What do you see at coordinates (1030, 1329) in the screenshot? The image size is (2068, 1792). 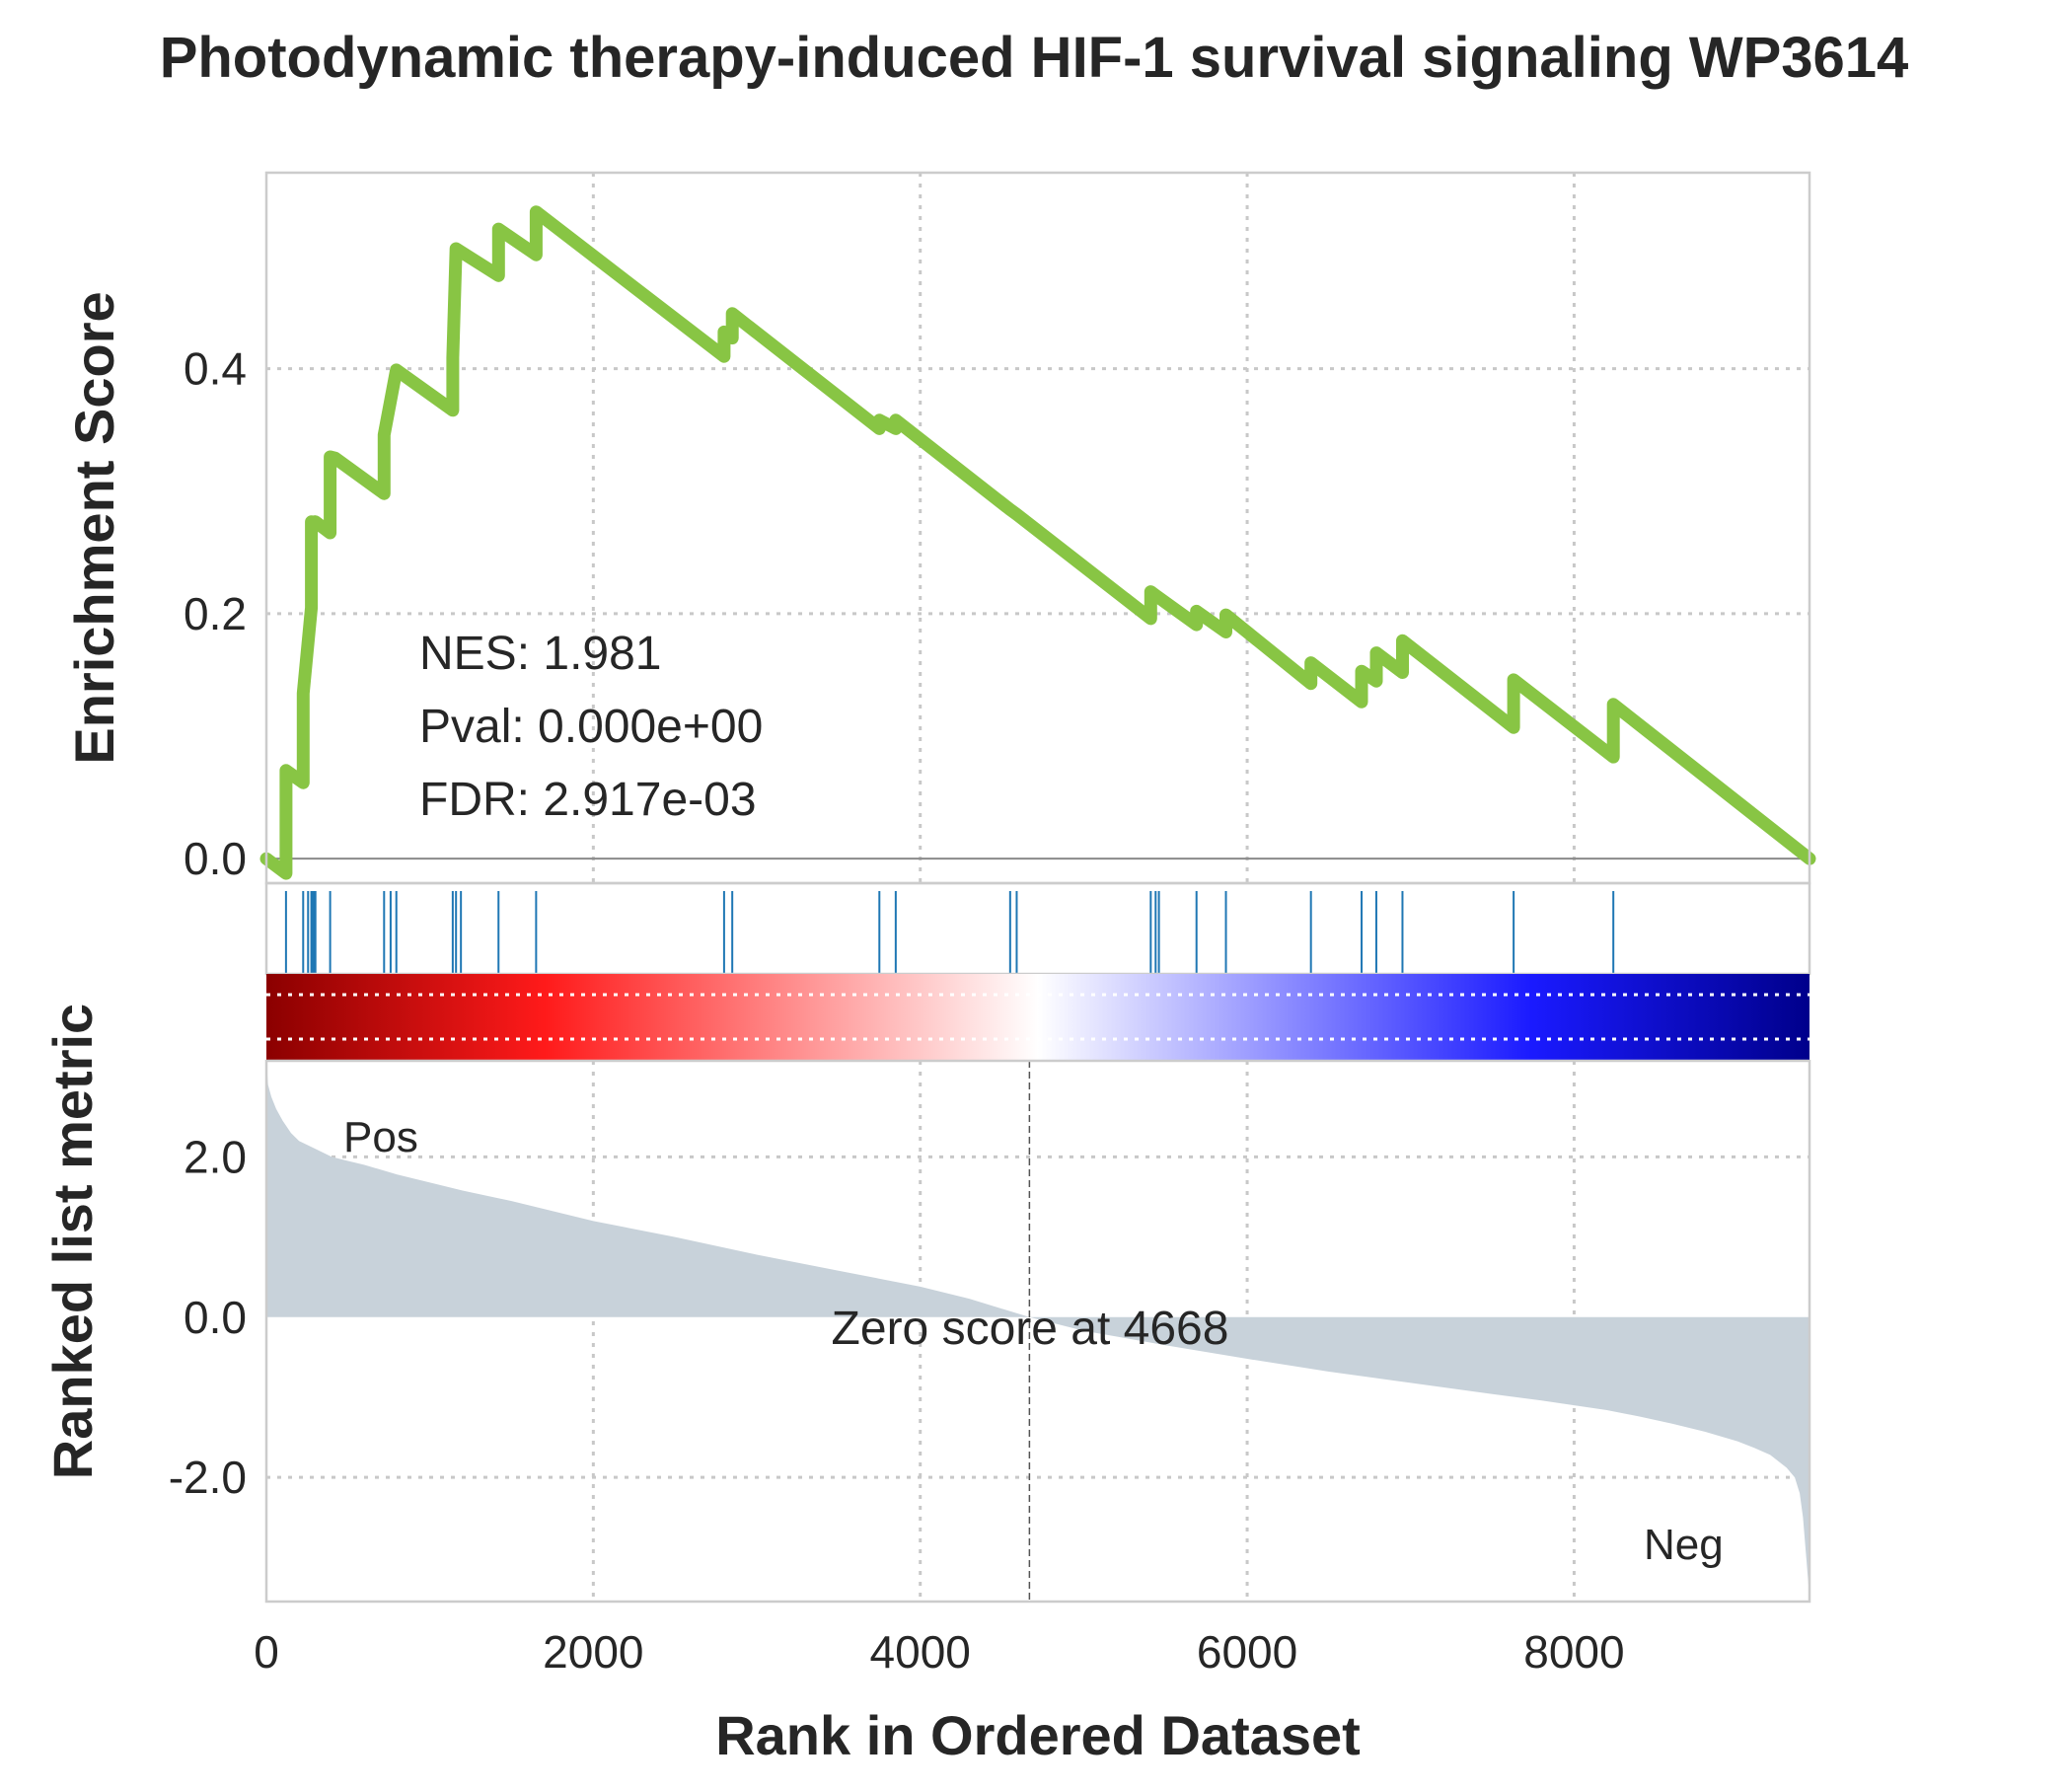 I see `zero-score-label: Zero score at 4668` at bounding box center [1030, 1329].